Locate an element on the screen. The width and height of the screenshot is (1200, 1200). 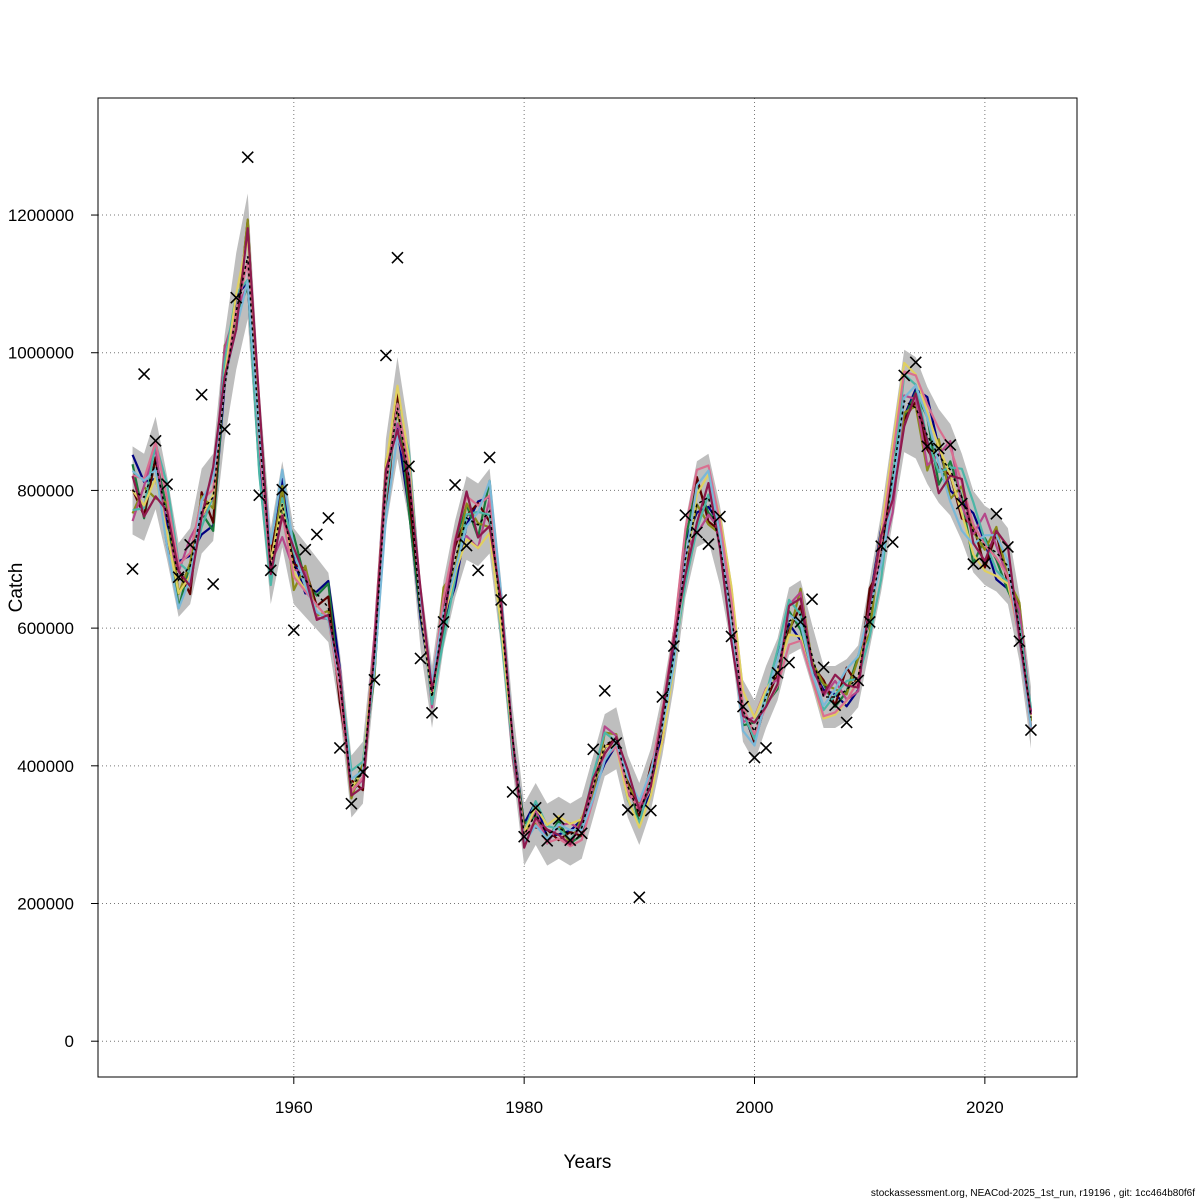
x-tick-label: 2020 is located at coordinates (985, 1107).